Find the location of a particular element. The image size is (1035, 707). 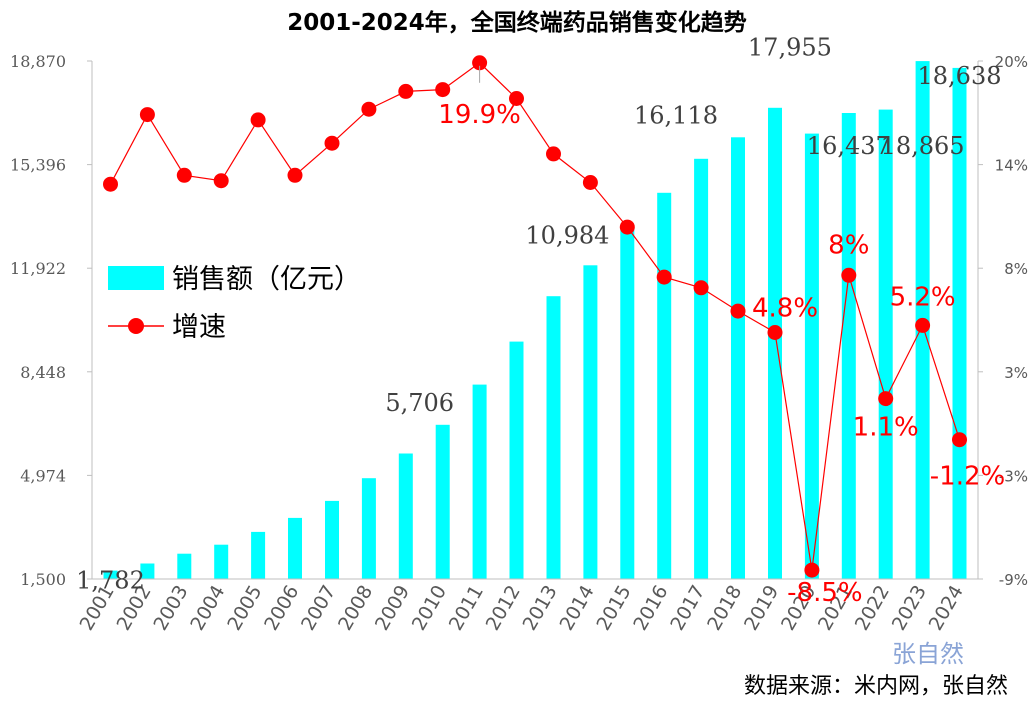

growth-value-label-2022: 1.1% is located at coordinates (886, 428).